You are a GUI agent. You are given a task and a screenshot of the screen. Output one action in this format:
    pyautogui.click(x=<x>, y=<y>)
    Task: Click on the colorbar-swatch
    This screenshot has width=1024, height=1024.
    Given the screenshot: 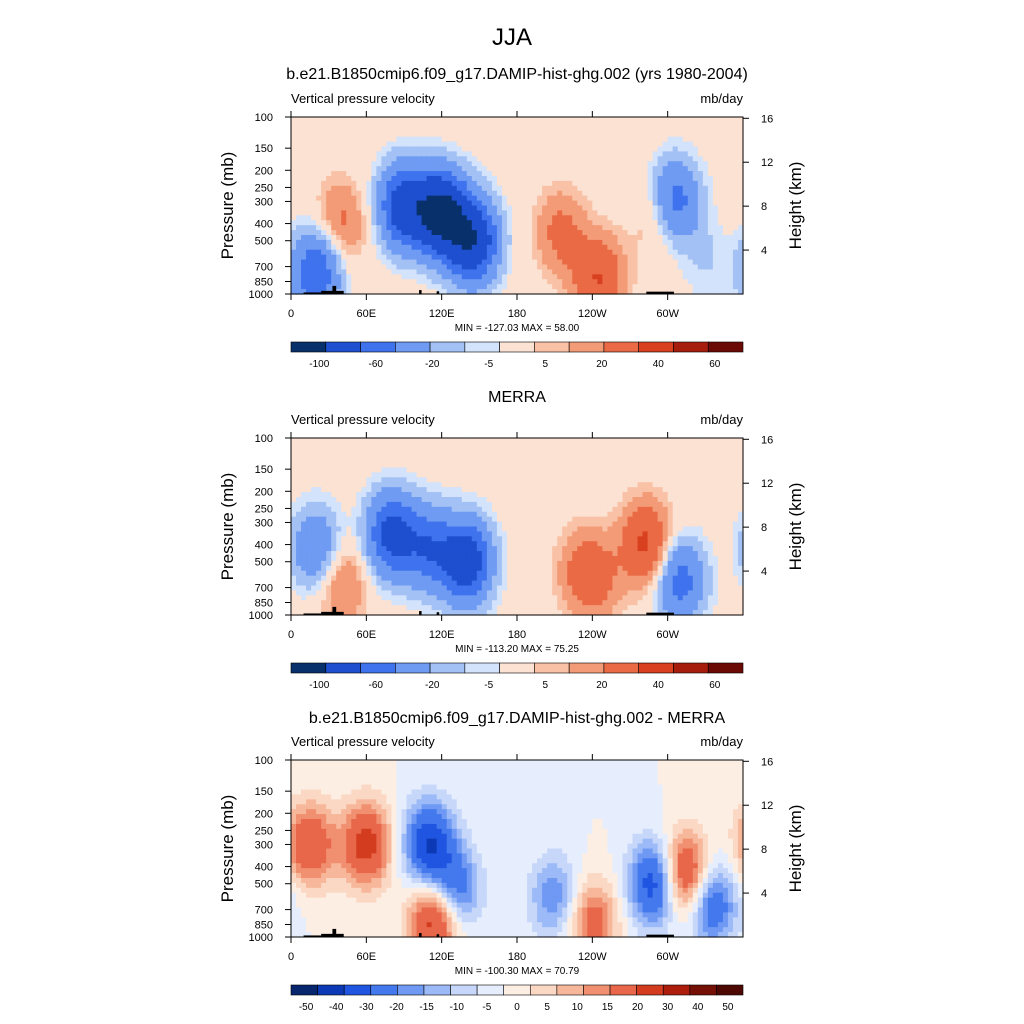 What is the action you would take?
    pyautogui.click(x=378, y=347)
    